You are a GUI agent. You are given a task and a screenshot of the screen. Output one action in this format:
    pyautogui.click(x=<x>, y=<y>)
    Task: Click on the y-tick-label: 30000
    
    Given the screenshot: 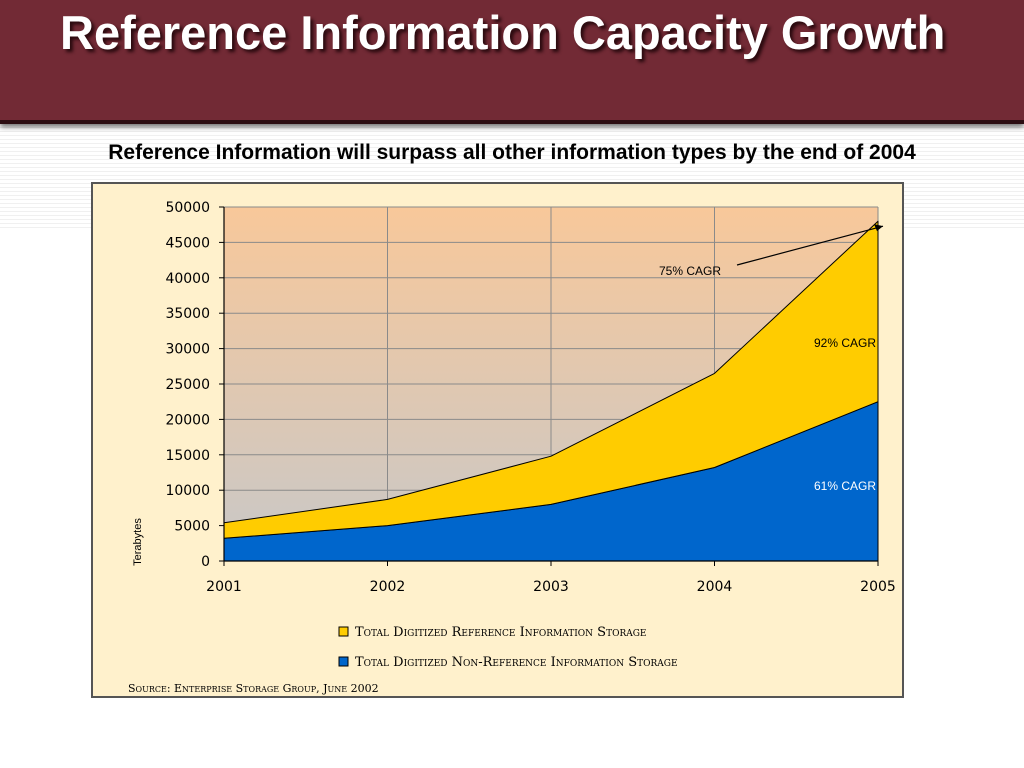 What is the action you would take?
    pyautogui.click(x=187, y=350)
    